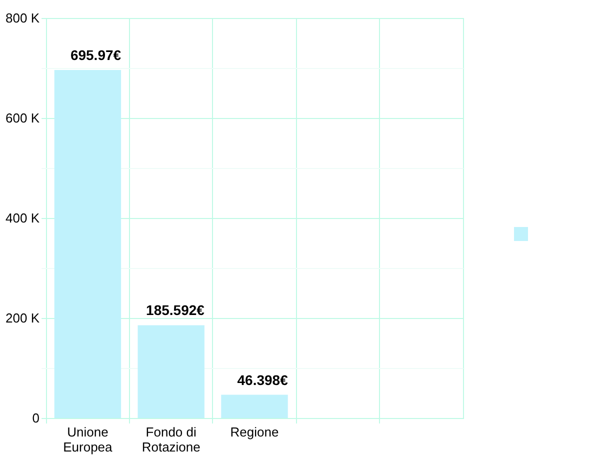  What do you see at coordinates (23, 318) in the screenshot?
I see `y-tick-label: 200 K` at bounding box center [23, 318].